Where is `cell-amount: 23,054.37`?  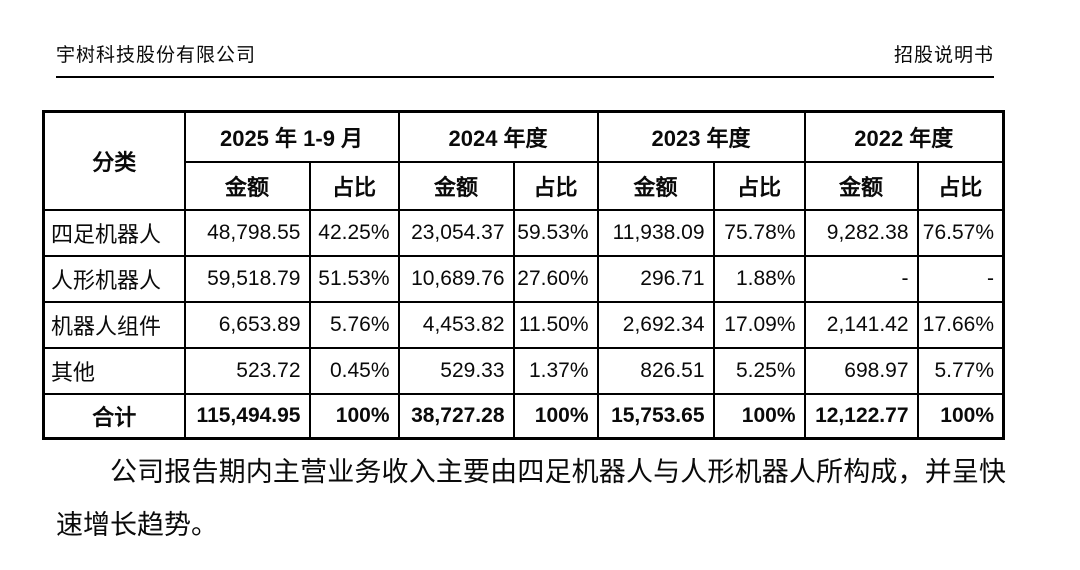 cell-amount: 23,054.37 is located at coordinates (456, 232).